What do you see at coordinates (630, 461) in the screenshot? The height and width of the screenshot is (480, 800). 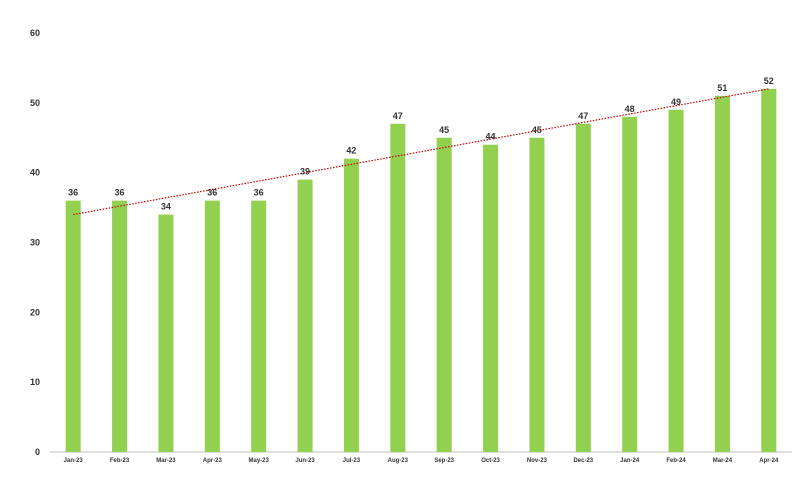 I see `x-tick-label: Jan-24` at bounding box center [630, 461].